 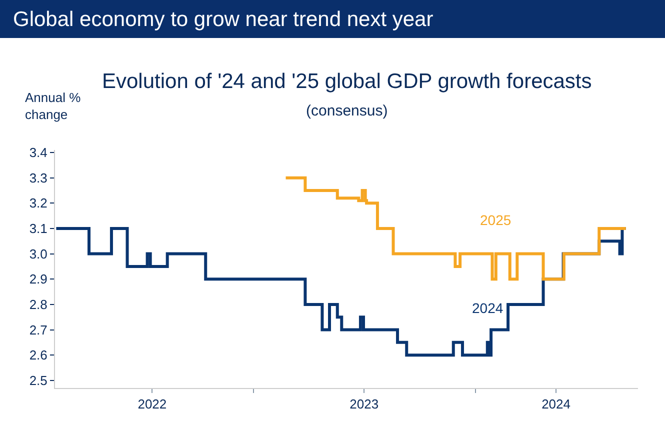 I want to click on y-axis-title: Annual % change, so click(x=53, y=106).